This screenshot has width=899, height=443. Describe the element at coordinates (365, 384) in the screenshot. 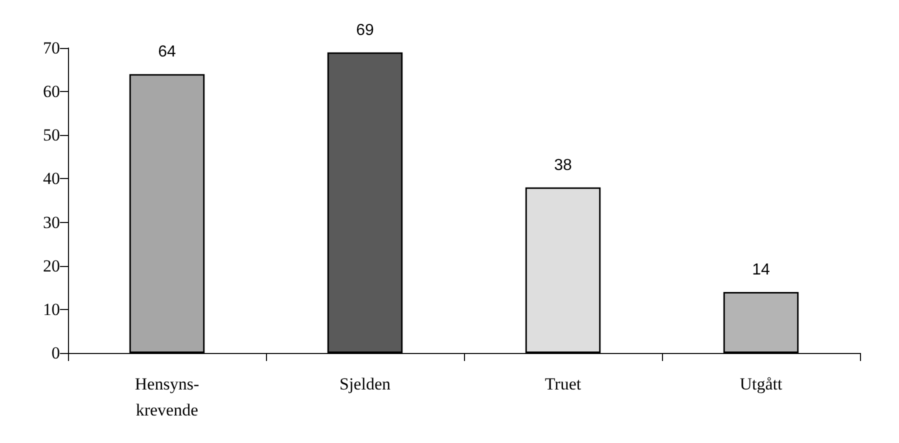

I see `x-tick-label: Sjelden` at that location.